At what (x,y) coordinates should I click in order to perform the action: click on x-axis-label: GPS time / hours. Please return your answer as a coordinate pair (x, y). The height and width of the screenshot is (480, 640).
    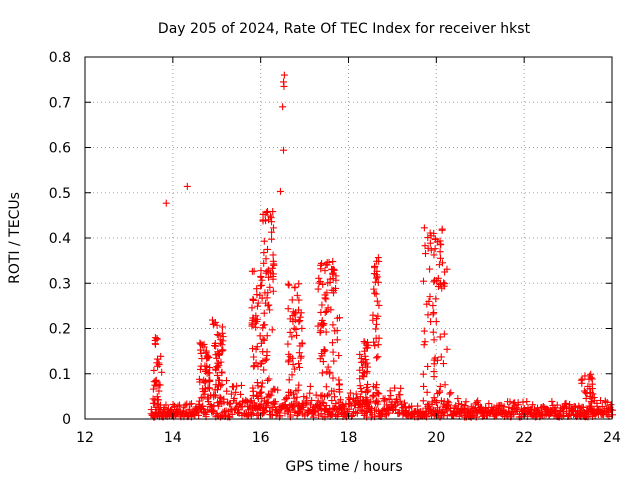
    Looking at the image, I should click on (343, 467).